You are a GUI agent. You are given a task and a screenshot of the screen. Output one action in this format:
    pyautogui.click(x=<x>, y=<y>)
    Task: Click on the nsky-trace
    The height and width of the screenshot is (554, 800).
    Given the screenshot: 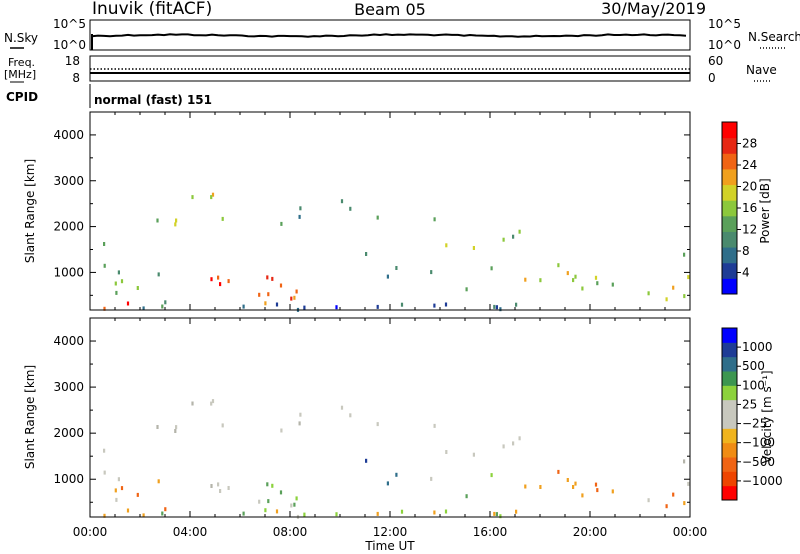 What is the action you would take?
    pyautogui.click(x=389, y=35)
    